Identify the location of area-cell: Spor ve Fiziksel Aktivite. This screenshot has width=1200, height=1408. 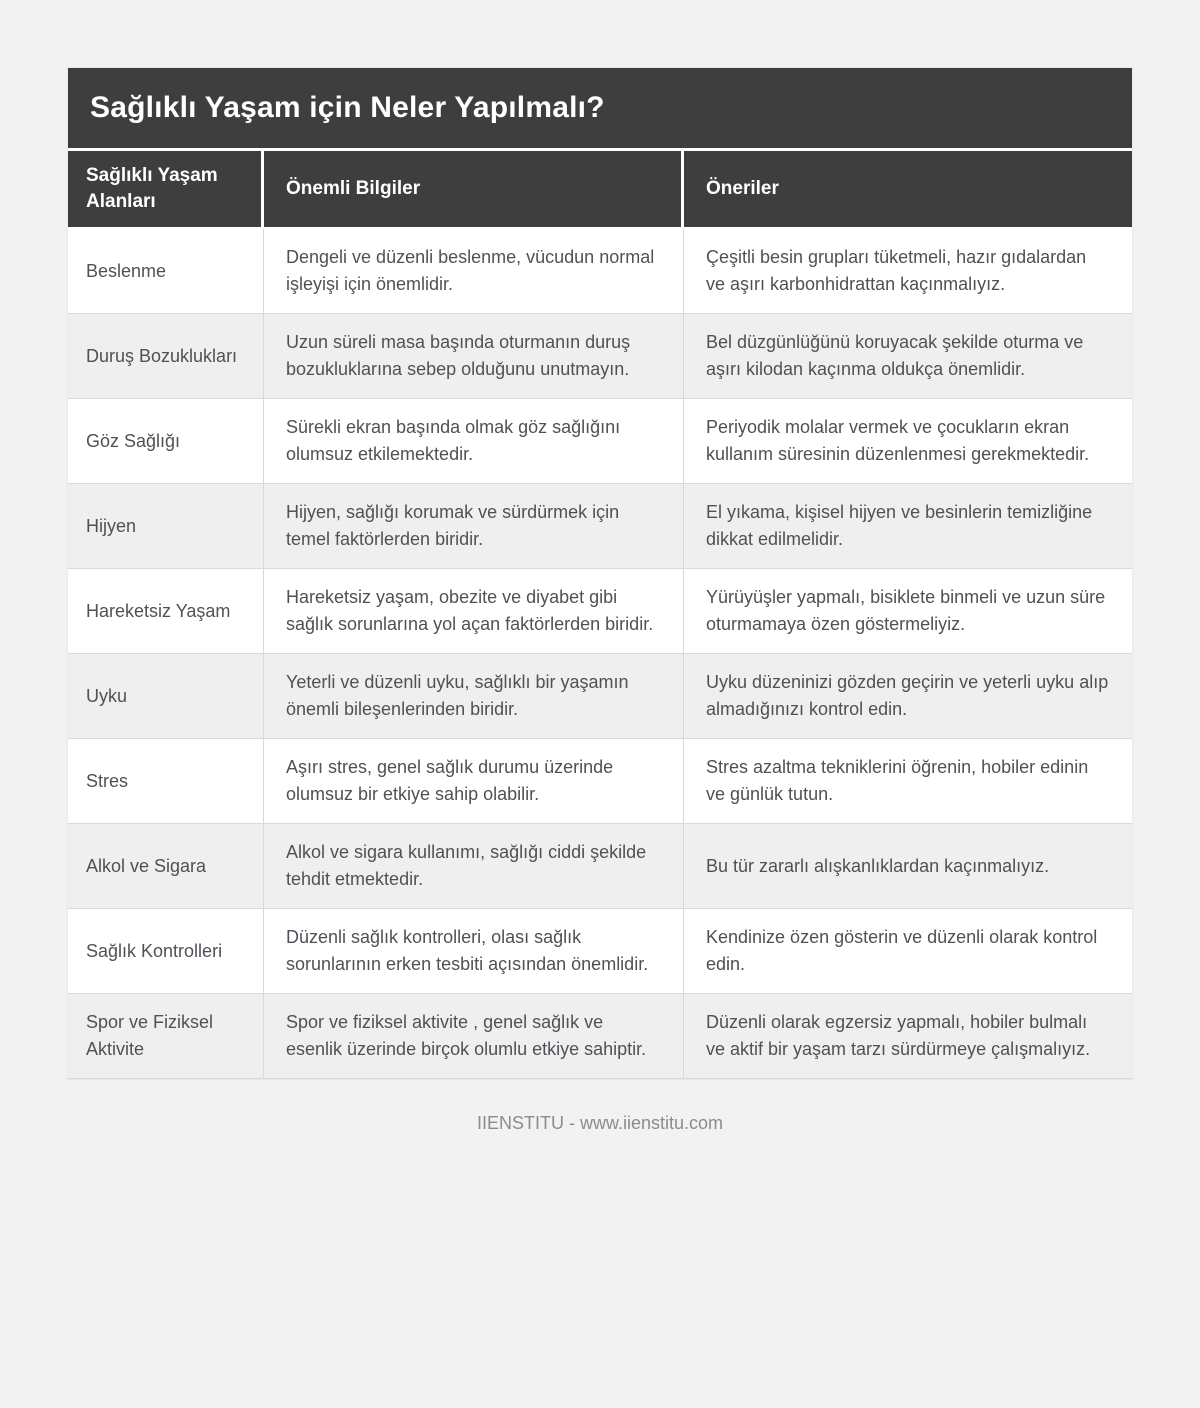
(166, 1036).